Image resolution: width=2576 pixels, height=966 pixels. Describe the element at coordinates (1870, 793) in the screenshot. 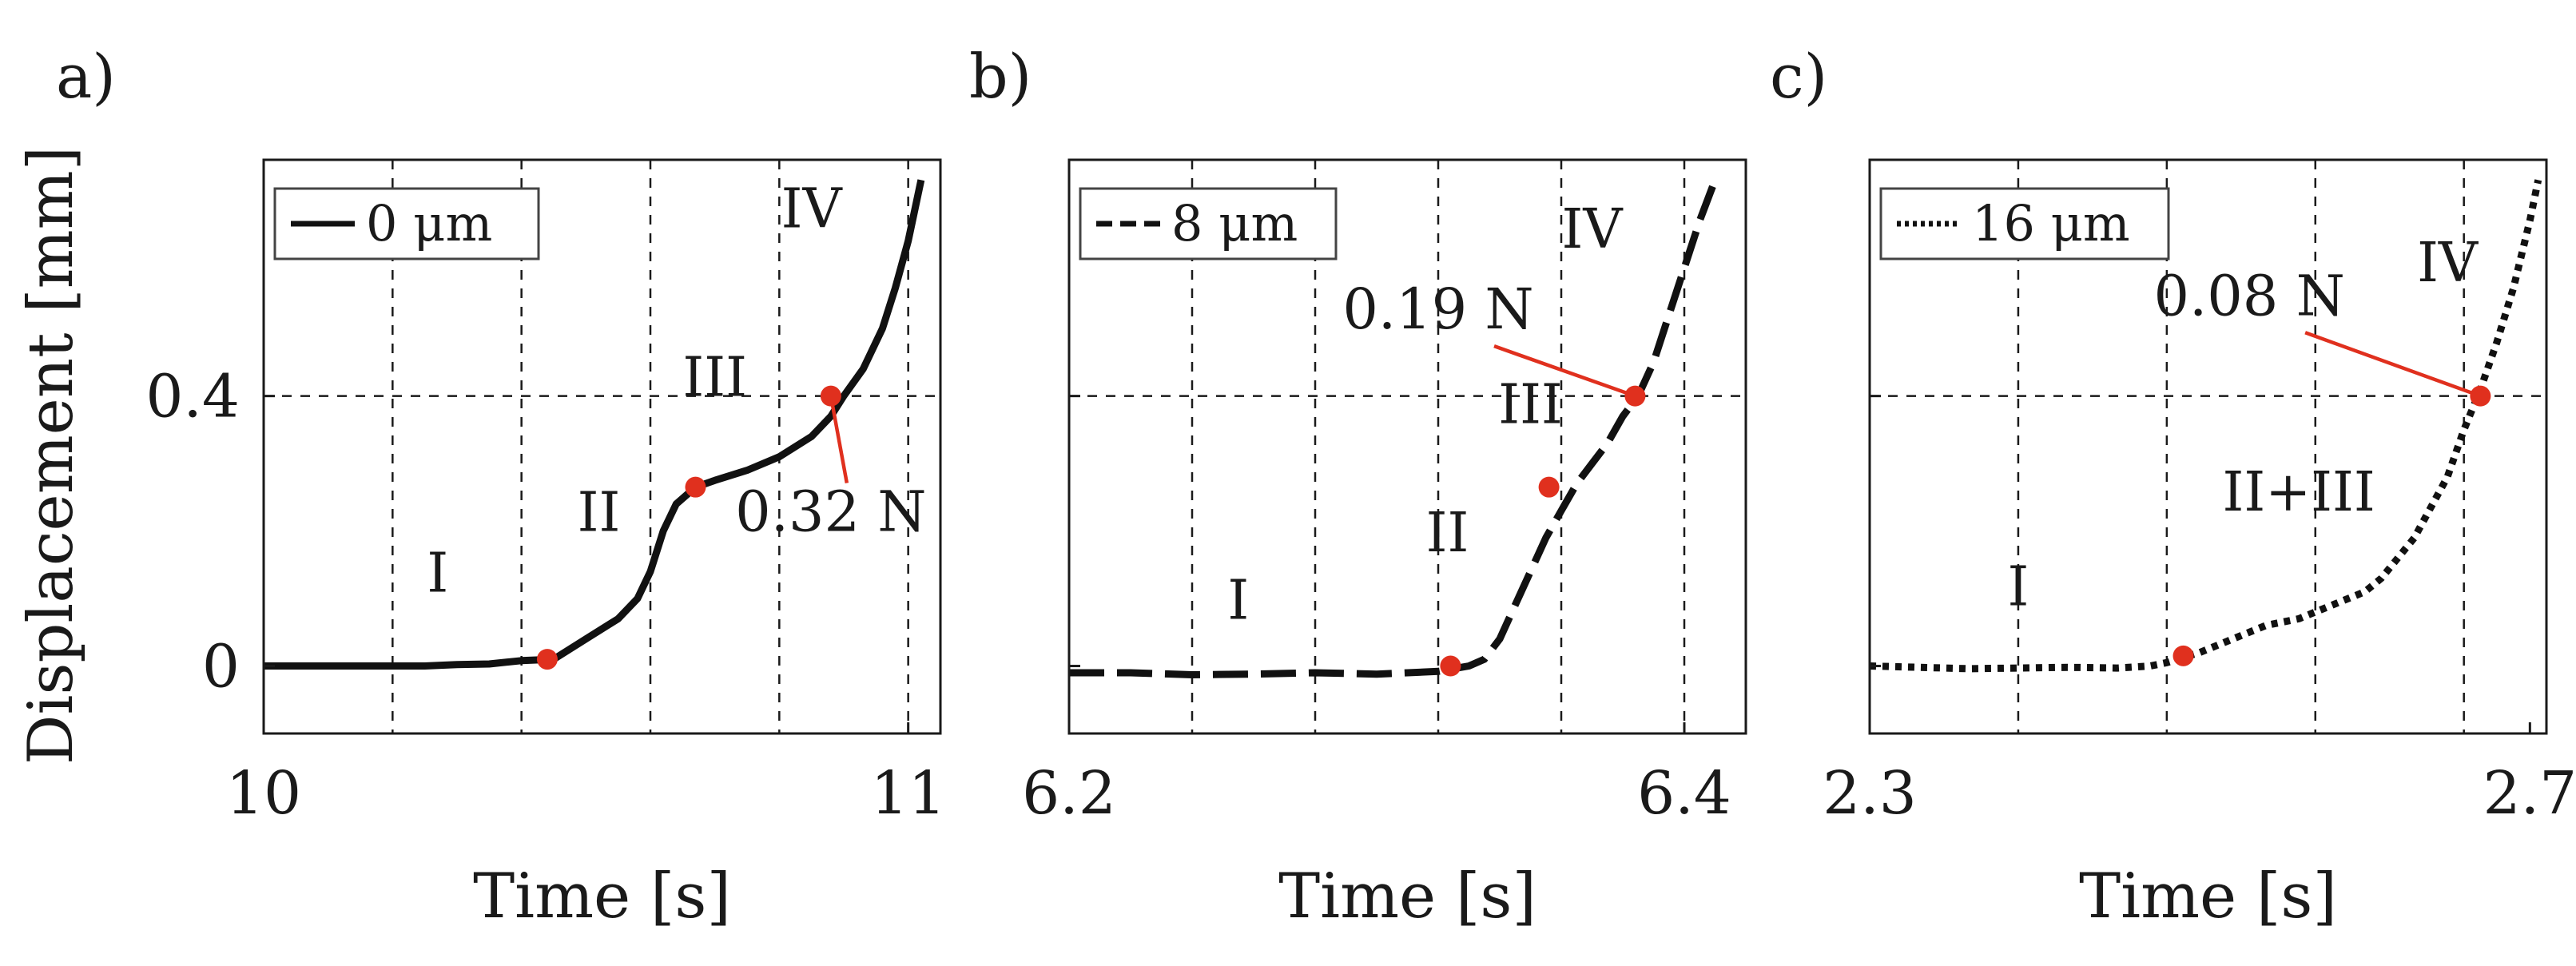

I see `x-tick-label: 2.3` at that location.